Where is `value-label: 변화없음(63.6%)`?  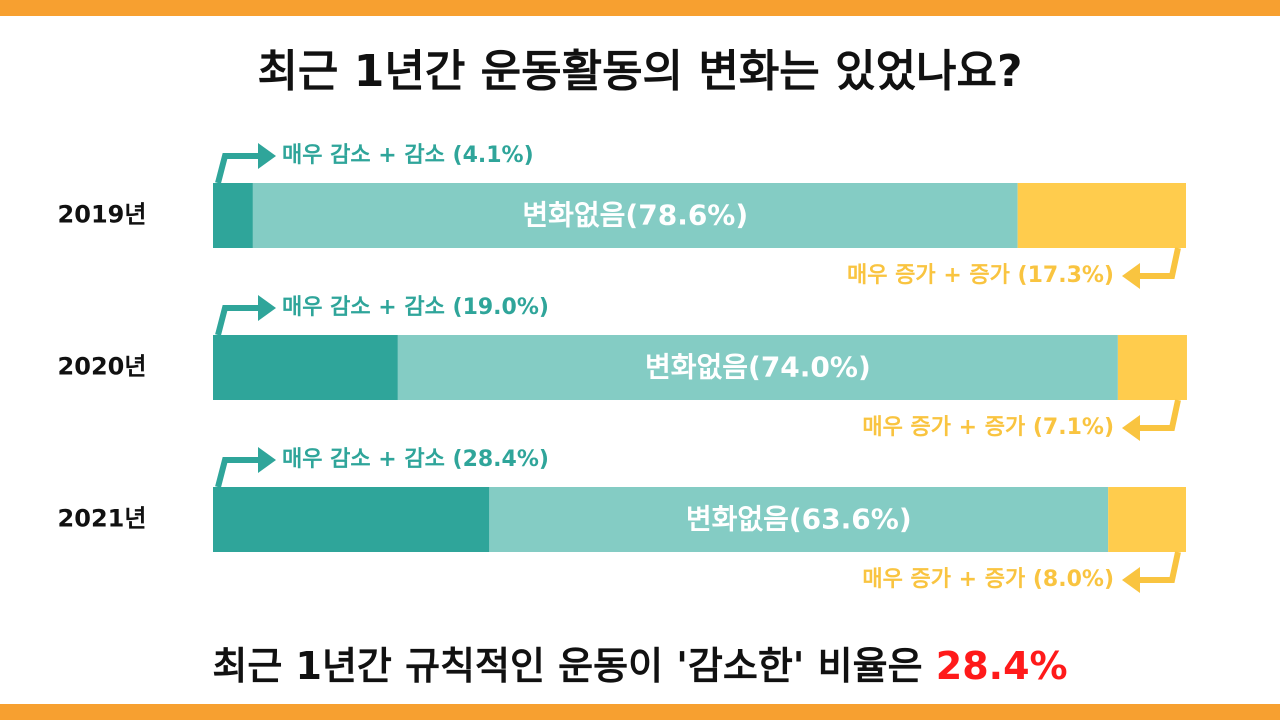 value-label: 변화없음(63.6%) is located at coordinates (799, 519).